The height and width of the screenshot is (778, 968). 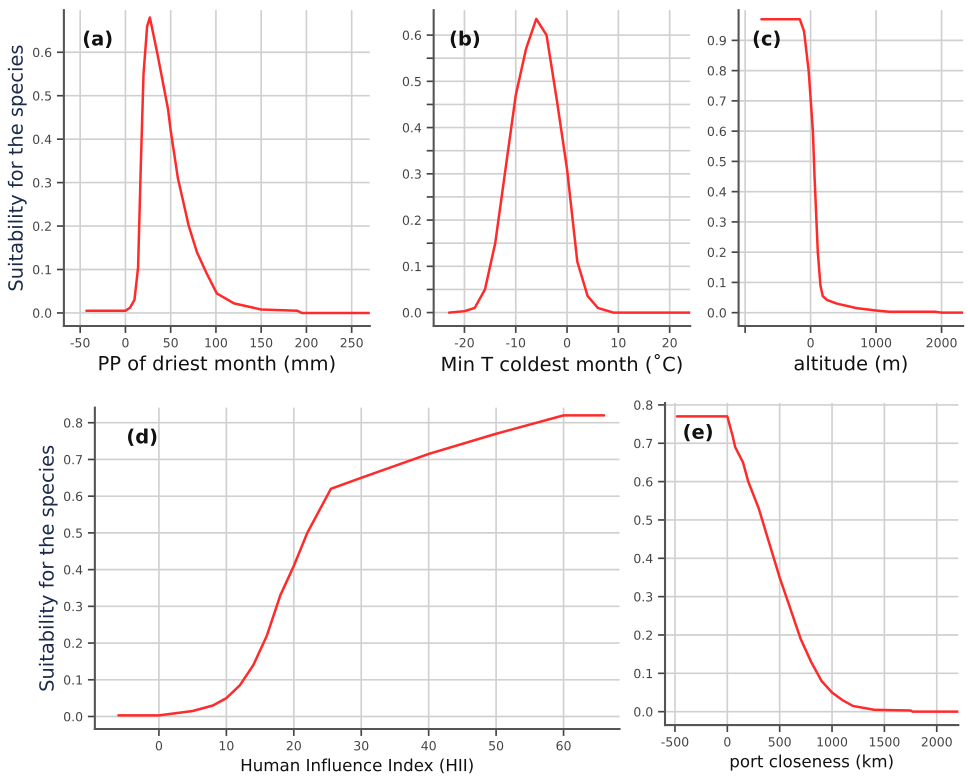 I want to click on x-tick-label: -20, so click(x=464, y=343).